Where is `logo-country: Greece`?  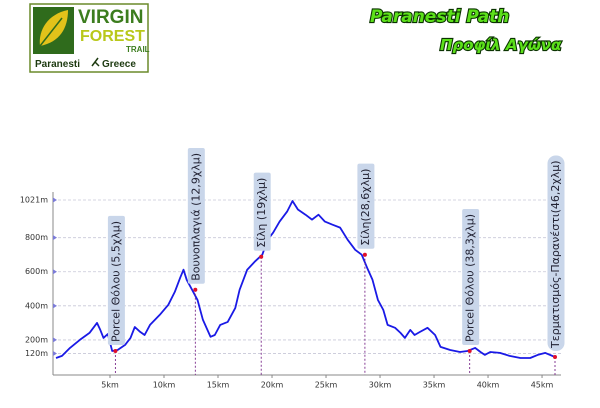
logo-country: Greece is located at coordinates (119, 64).